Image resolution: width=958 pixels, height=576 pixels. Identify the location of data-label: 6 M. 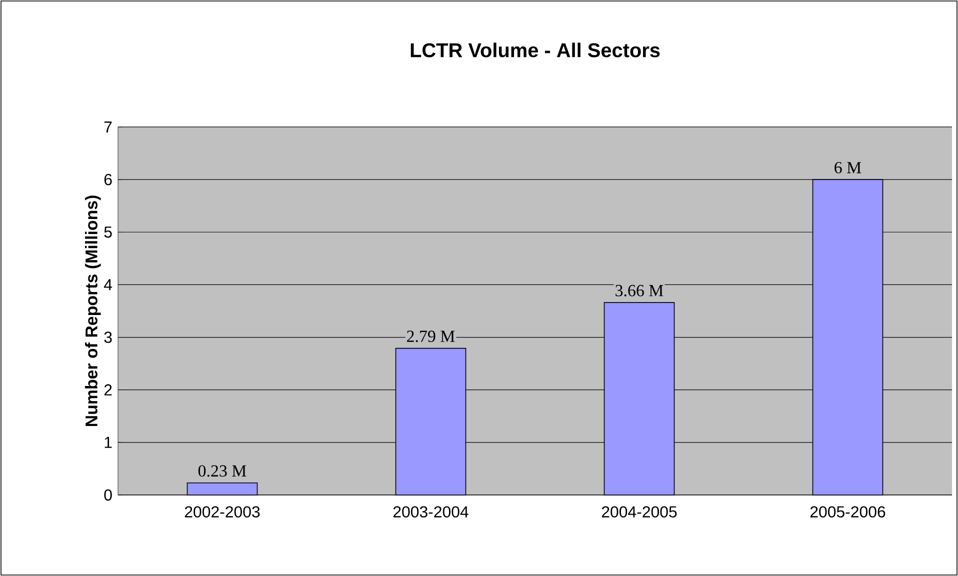
(848, 168).